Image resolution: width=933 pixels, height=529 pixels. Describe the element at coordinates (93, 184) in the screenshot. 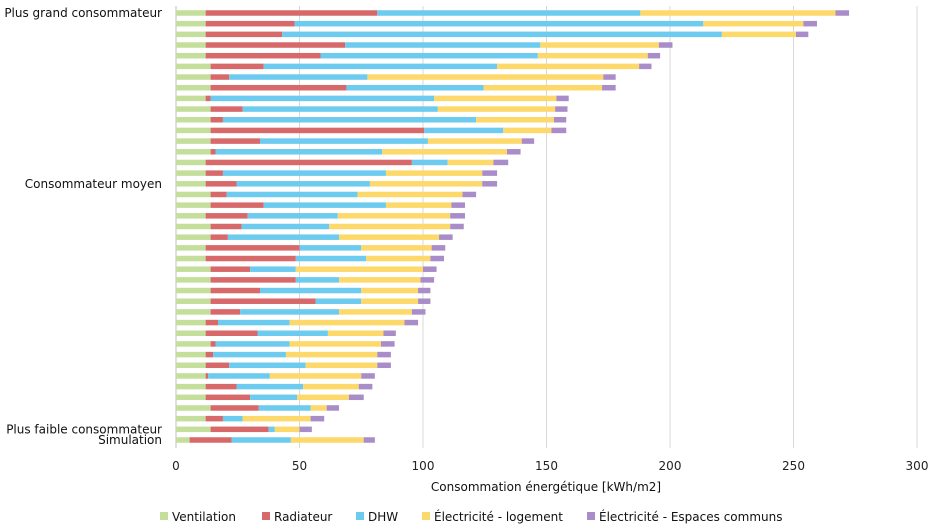

I see `category-label: Consommateur moyen` at that location.